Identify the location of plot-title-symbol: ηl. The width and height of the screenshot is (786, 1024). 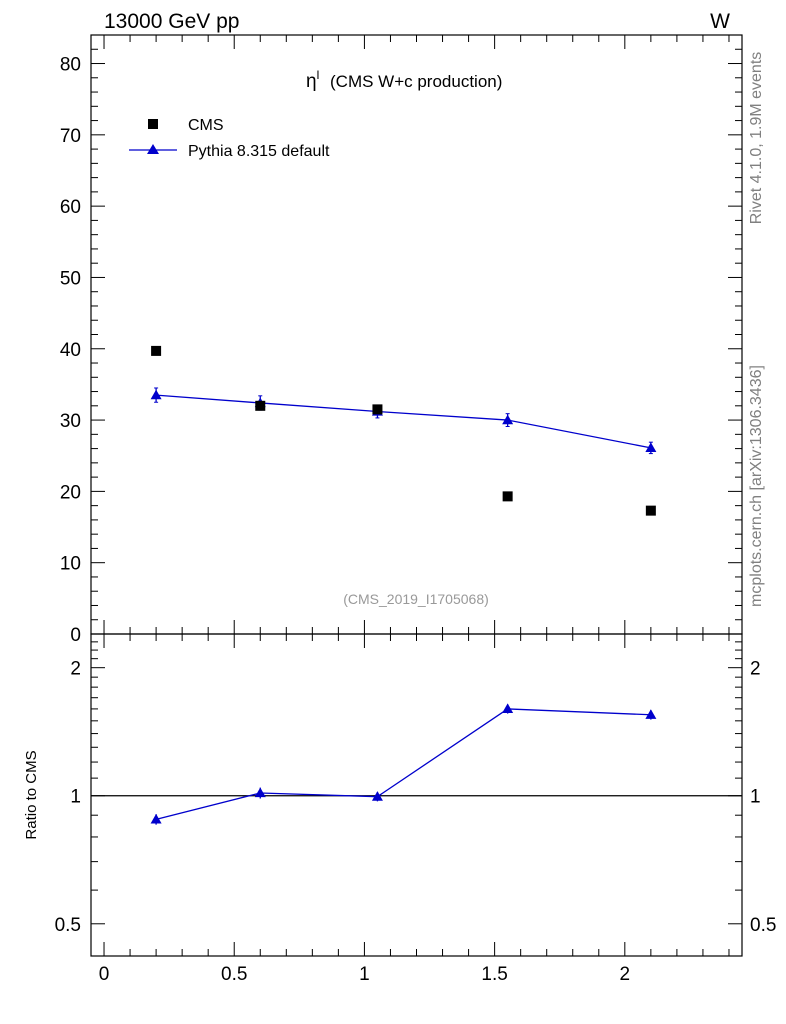
(312, 80).